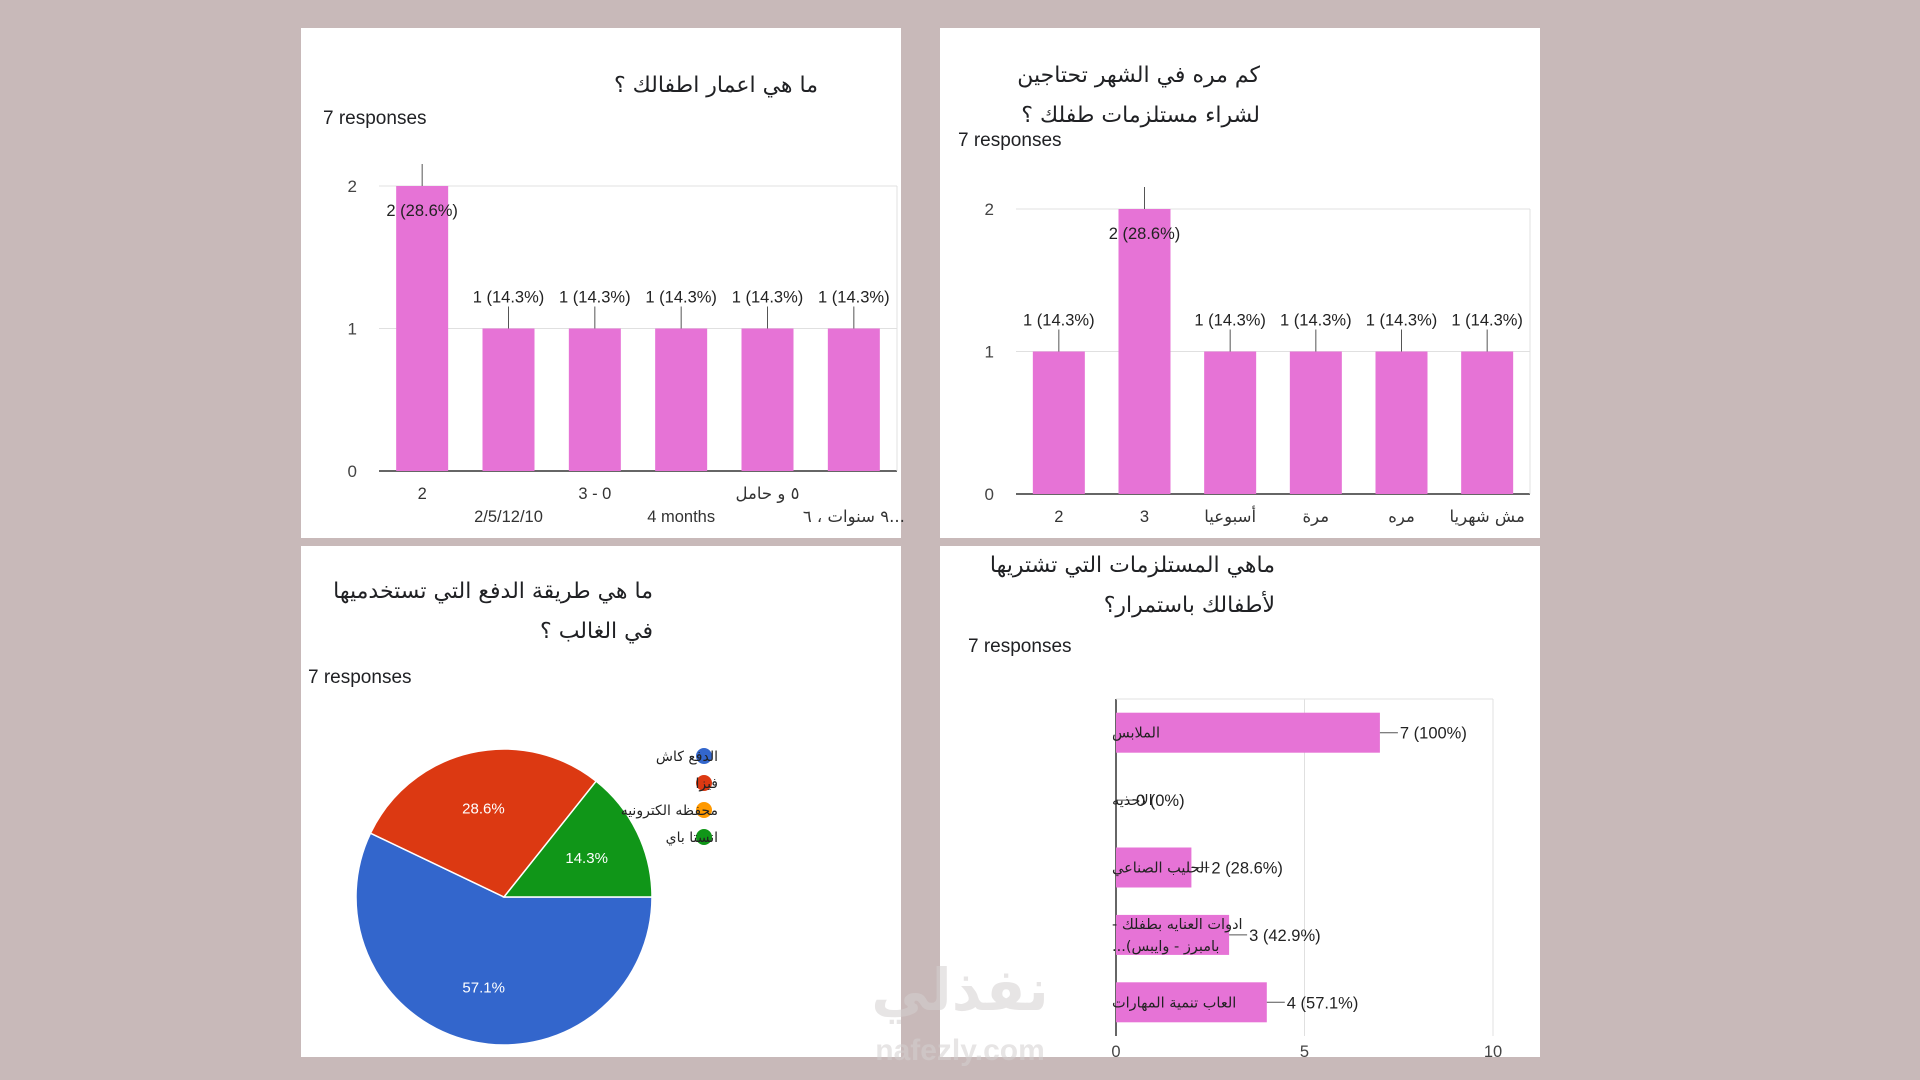 The image size is (1920, 1080). I want to click on data-label: 7 (100%), so click(1433, 734).